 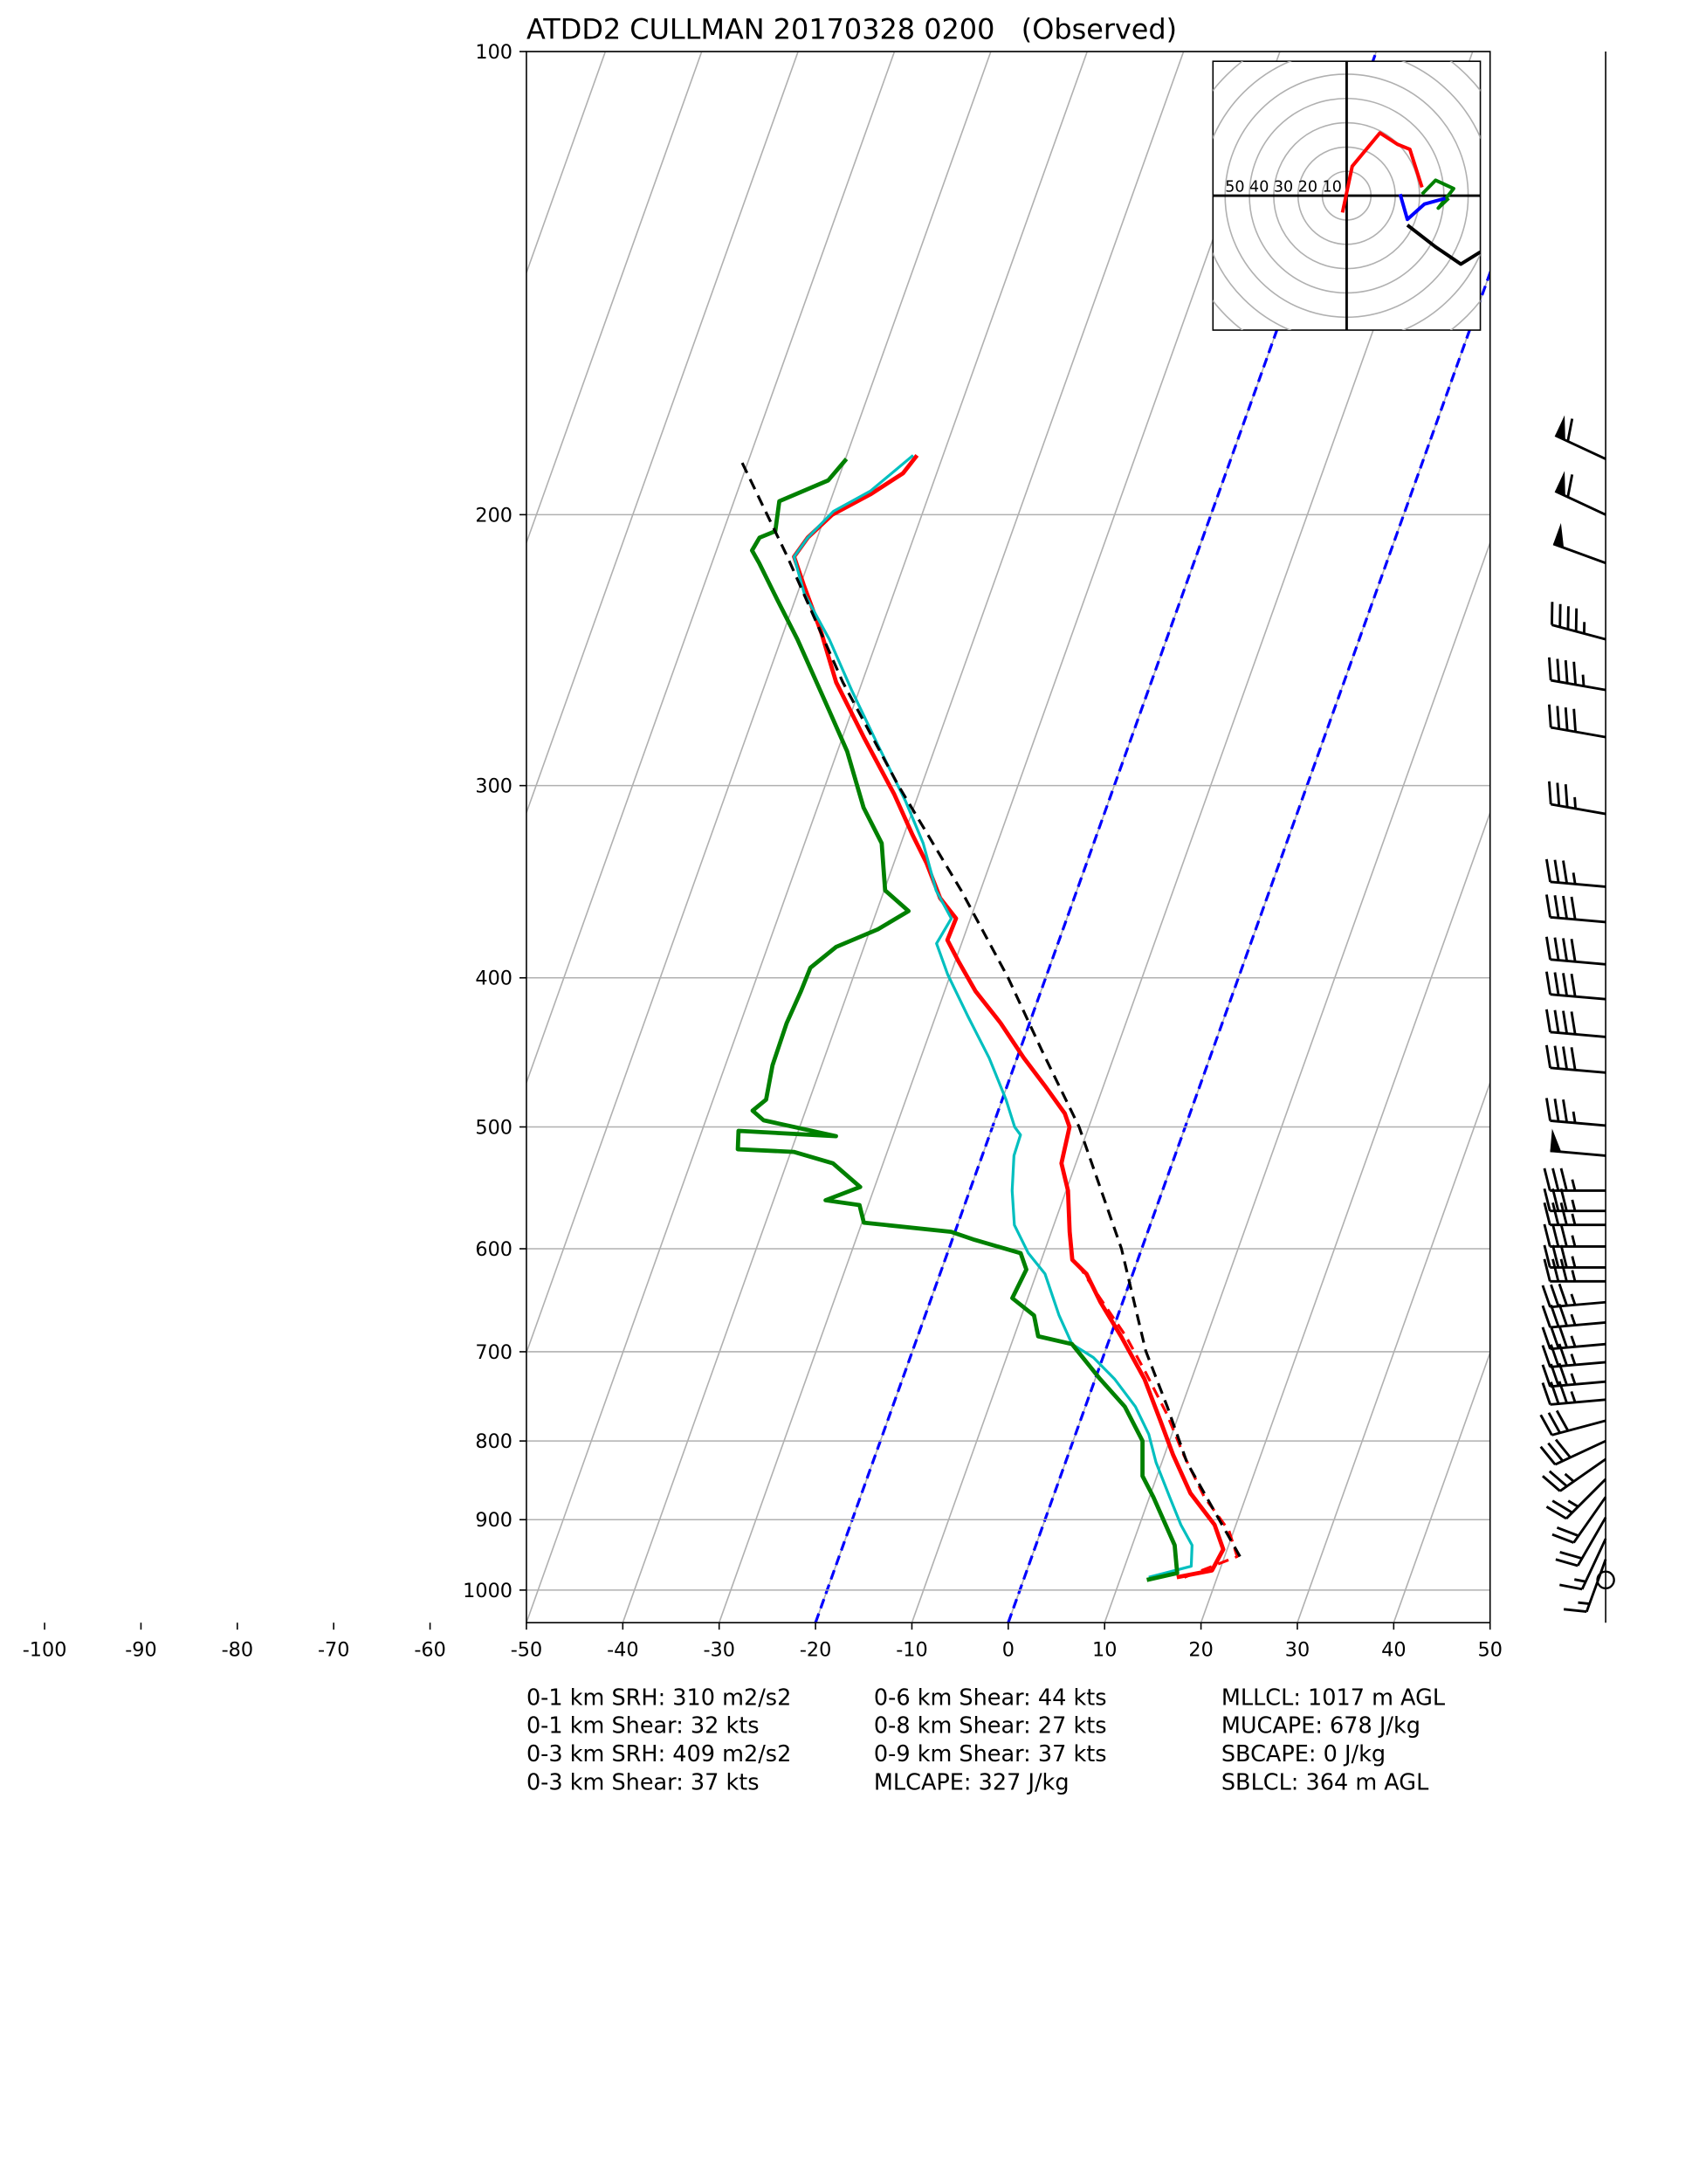 I want to click on stat-text: MLLCL: 1017 m AGL, so click(x=1333, y=1698).